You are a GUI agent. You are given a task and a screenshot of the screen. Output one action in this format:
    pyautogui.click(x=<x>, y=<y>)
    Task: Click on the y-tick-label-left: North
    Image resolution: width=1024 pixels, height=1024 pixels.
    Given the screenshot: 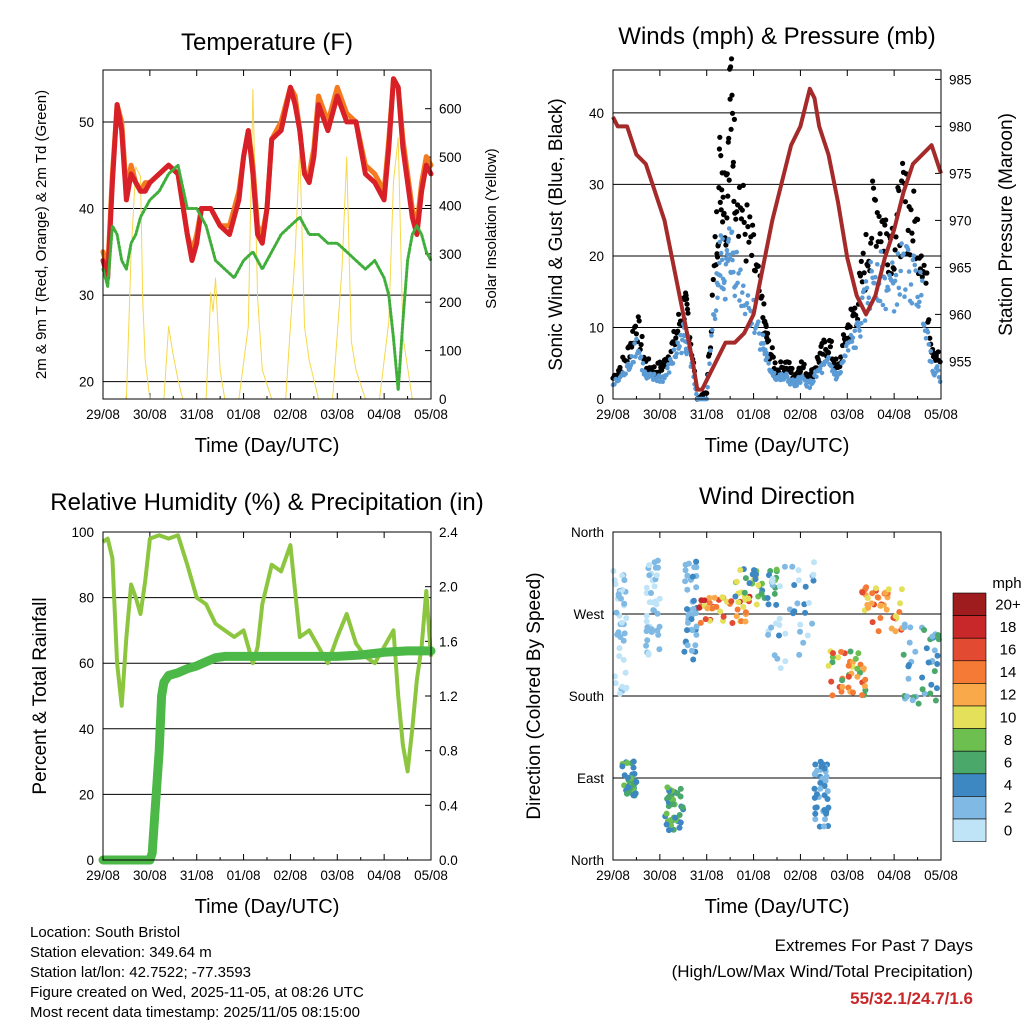 What is the action you would take?
    pyautogui.click(x=587, y=860)
    